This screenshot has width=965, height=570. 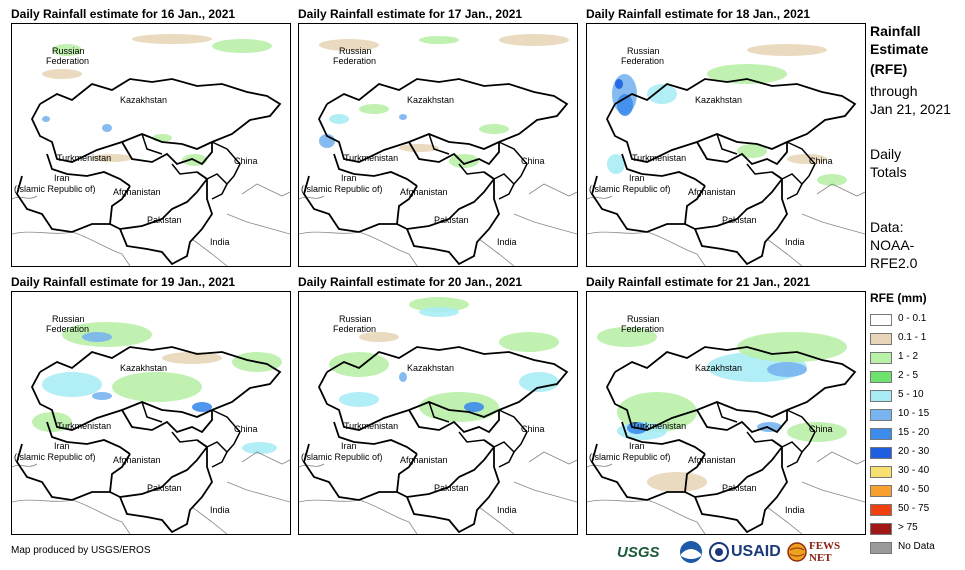 I want to click on side-daily: Daily, so click(x=886, y=154).